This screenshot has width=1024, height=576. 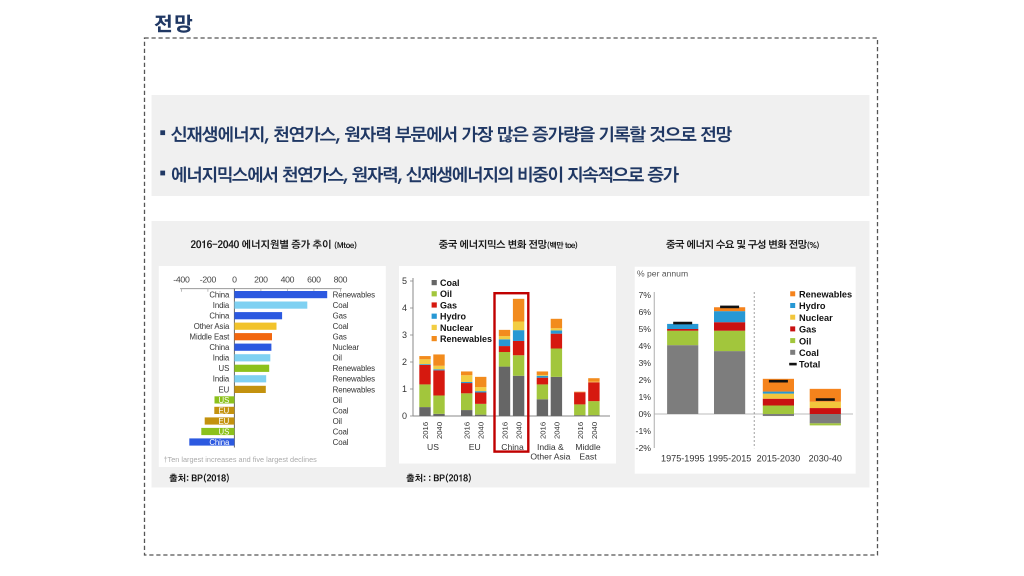 What do you see at coordinates (588, 456) in the screenshot?
I see `svg-text: East` at bounding box center [588, 456].